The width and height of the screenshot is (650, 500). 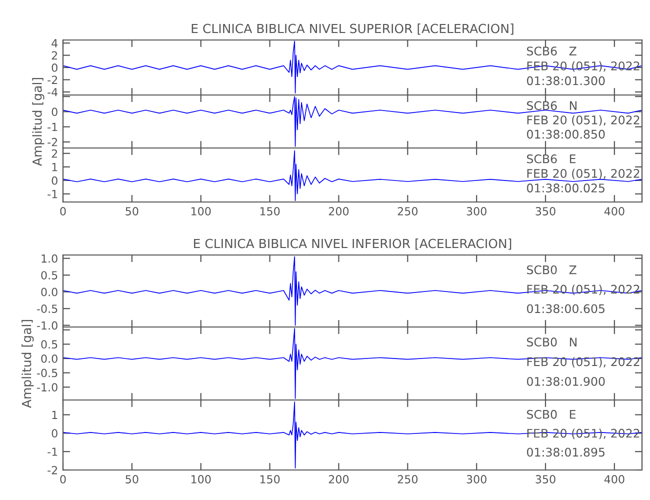 I want to click on annotation: SCB6 N, so click(x=551, y=105).